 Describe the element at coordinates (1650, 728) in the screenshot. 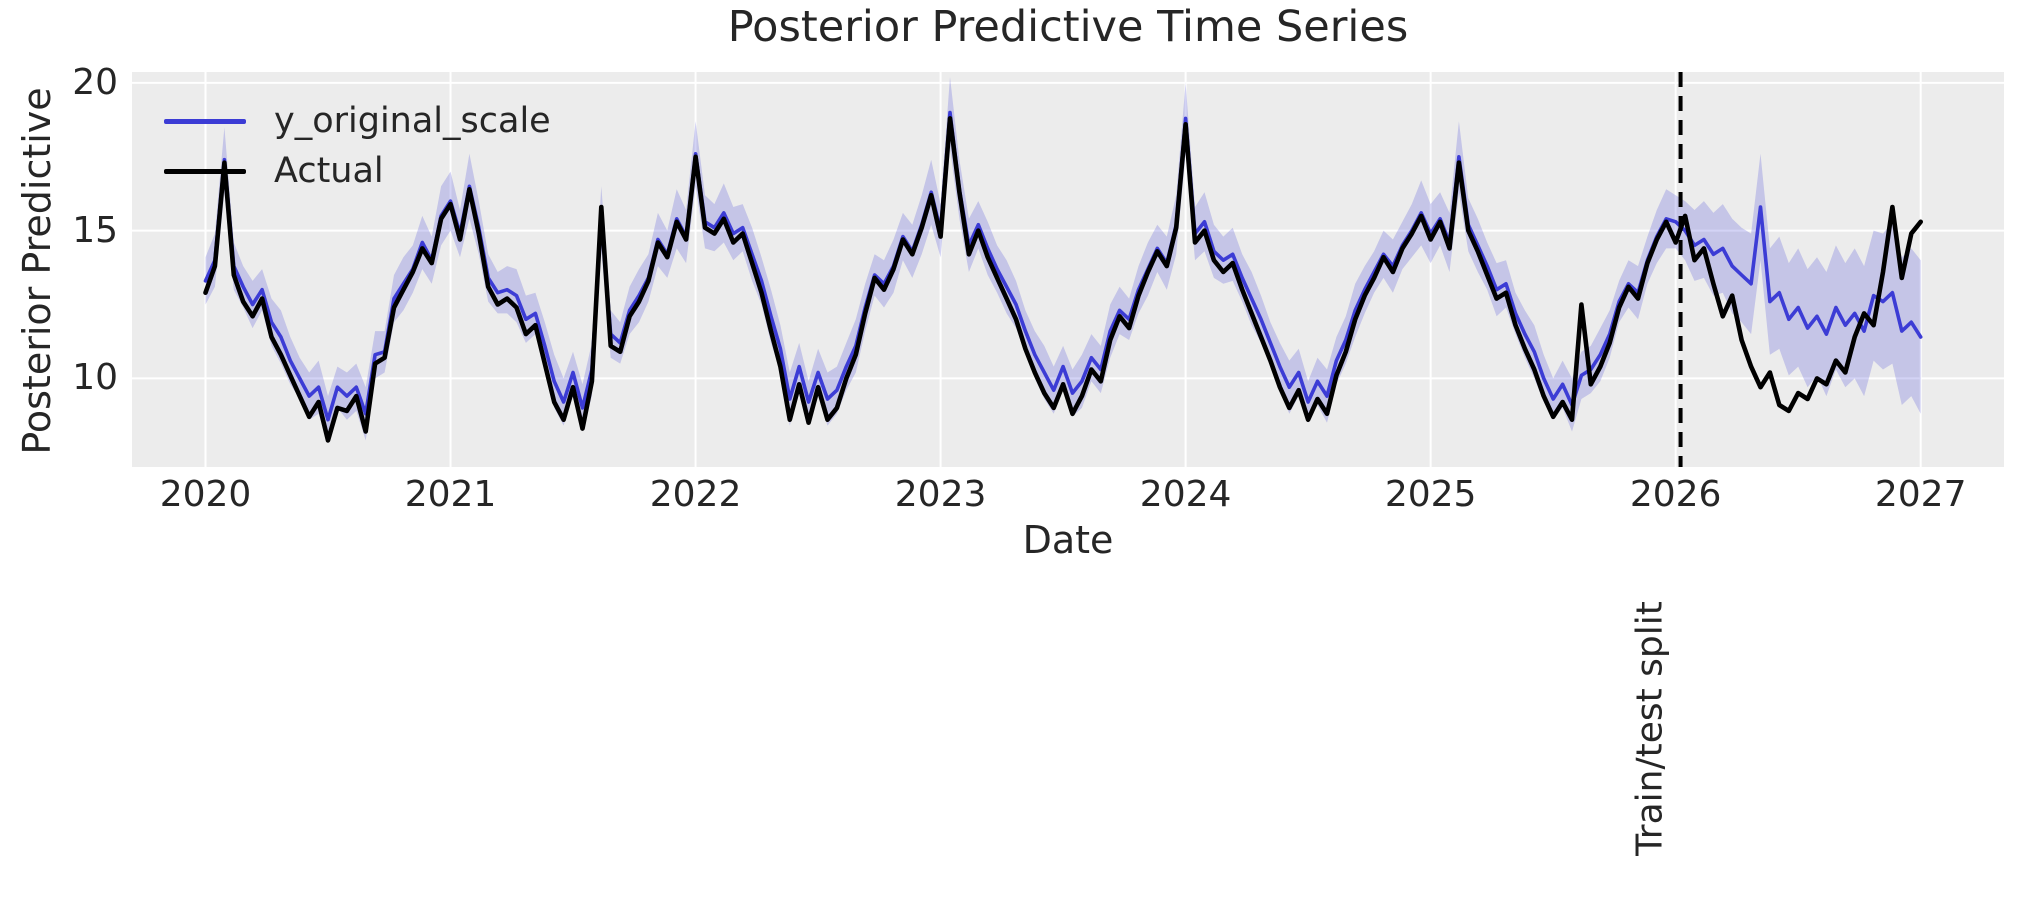

I see `train-test-split-label: Train/test split` at that location.